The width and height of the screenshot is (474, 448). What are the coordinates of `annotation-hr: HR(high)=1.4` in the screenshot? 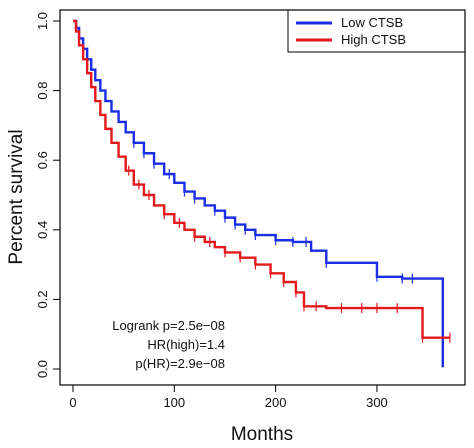 It's located at (186, 344).